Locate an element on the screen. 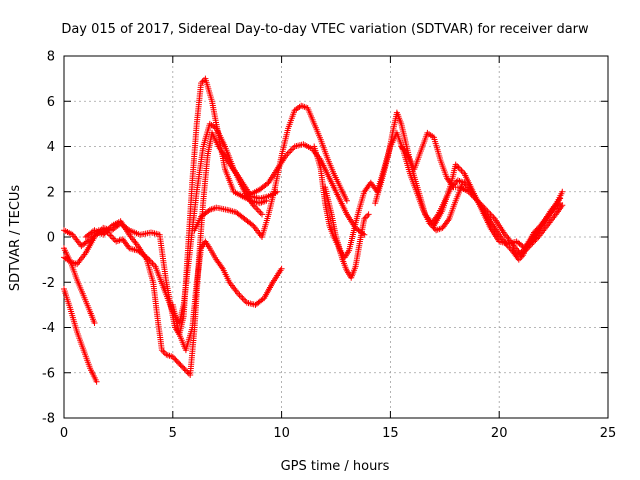 This screenshot has width=640, height=480. y-tick-label: 6 is located at coordinates (51, 102).